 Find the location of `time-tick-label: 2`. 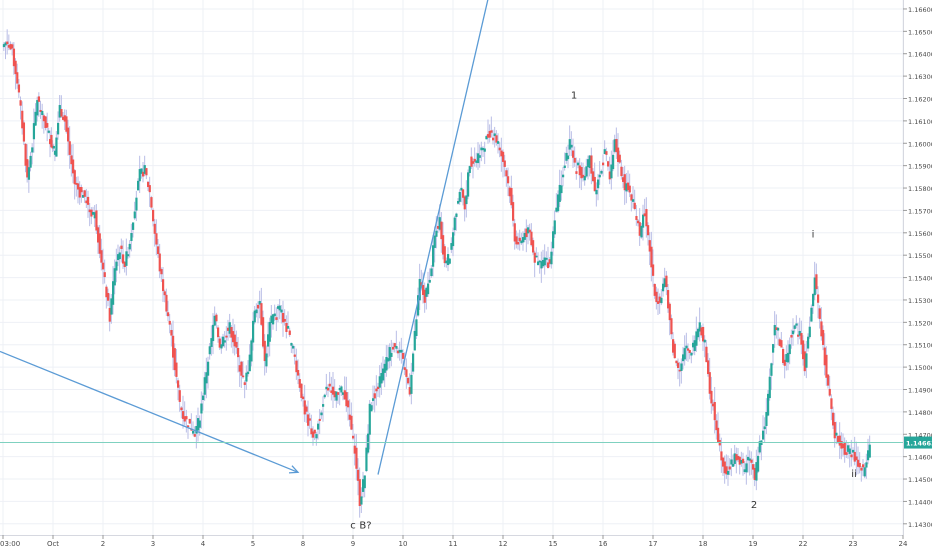

time-tick-label: 2 is located at coordinates (103, 544).